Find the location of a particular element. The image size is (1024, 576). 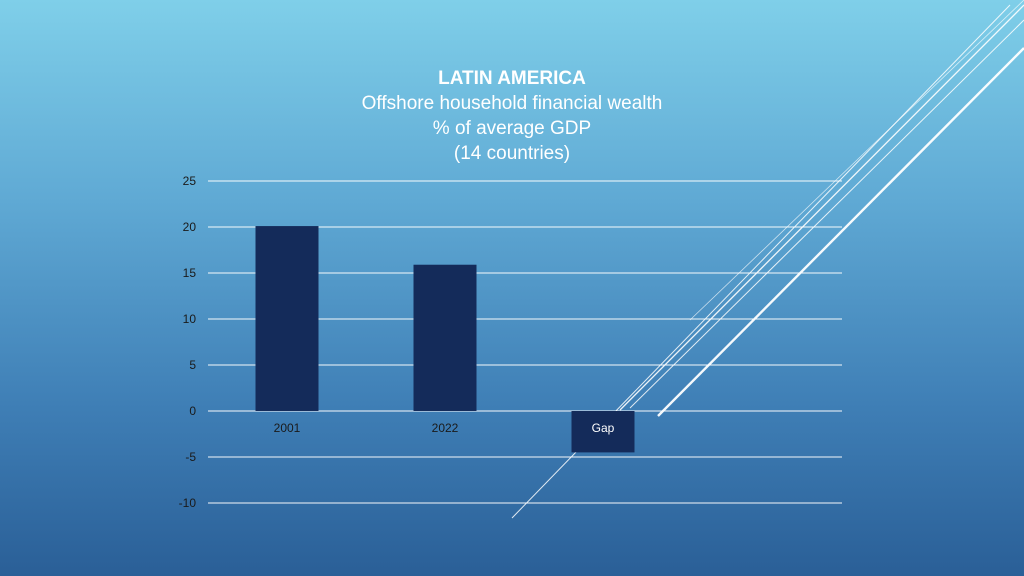

bar-2022 is located at coordinates (445, 337).